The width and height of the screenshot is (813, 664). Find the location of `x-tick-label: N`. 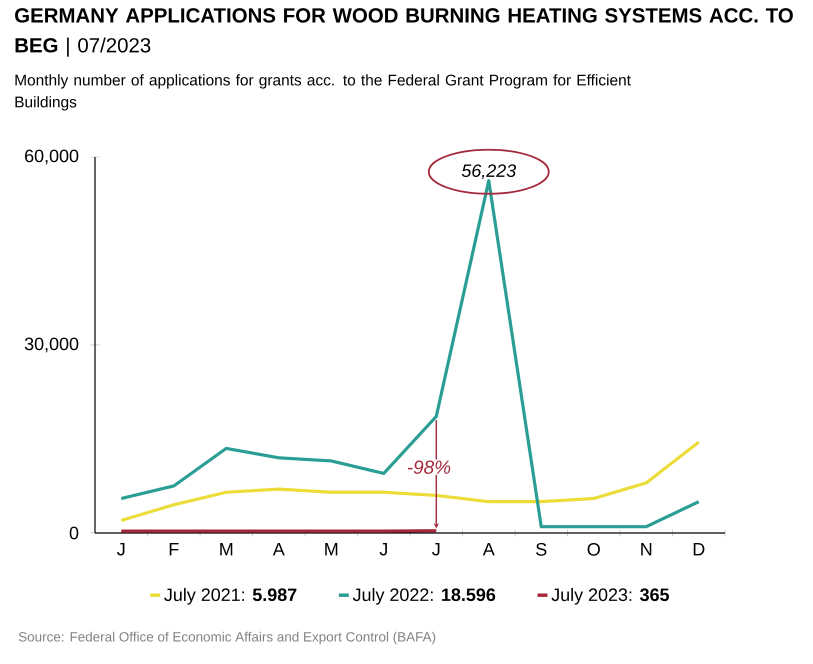

x-tick-label: N is located at coordinates (646, 549).